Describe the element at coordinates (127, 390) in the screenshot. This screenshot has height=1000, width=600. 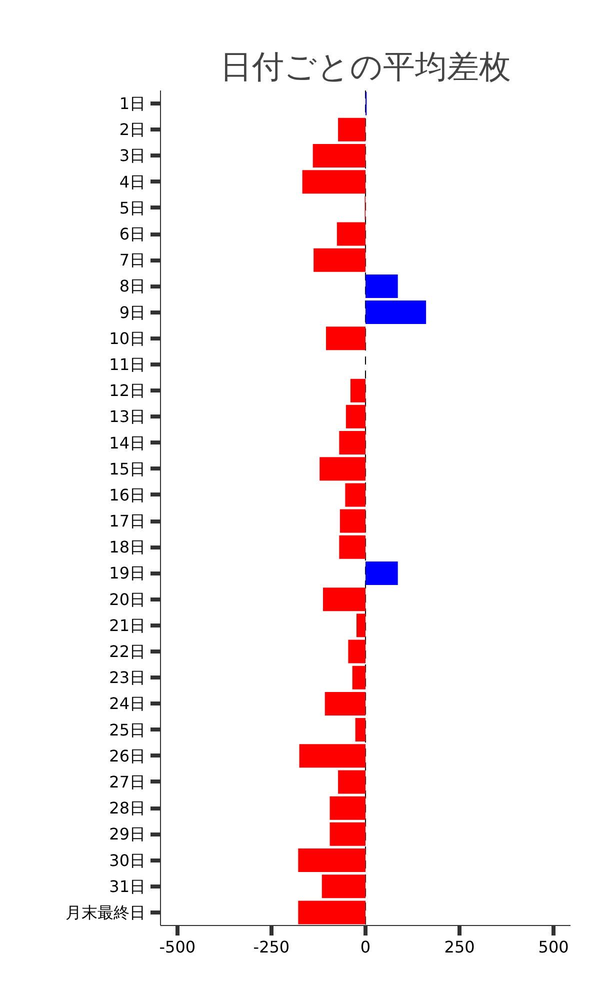
I see `y-tick-label: 12日` at that location.